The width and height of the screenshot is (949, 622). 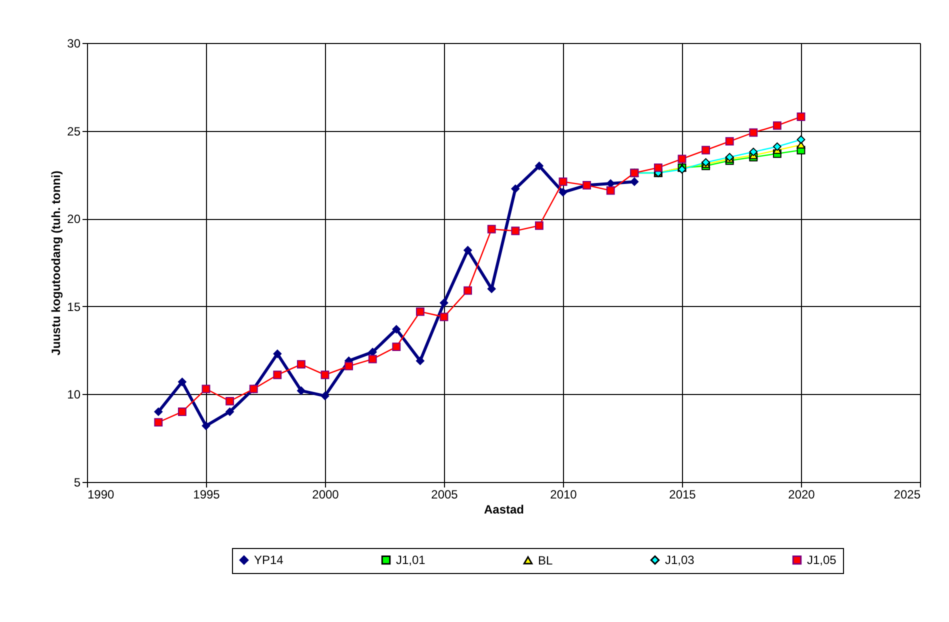 What do you see at coordinates (411, 560) in the screenshot?
I see `legend-label: J1,01` at bounding box center [411, 560].